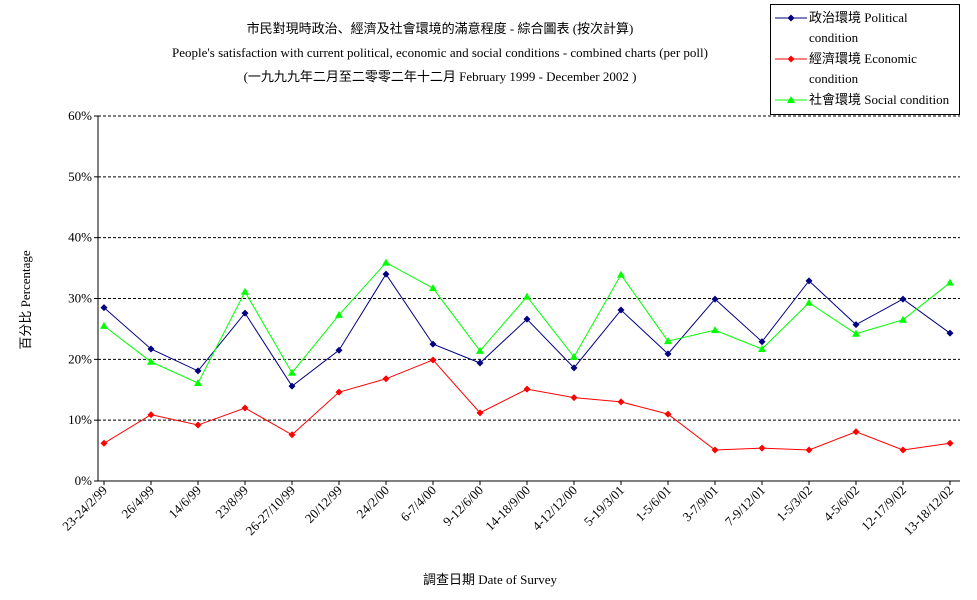 This screenshot has width=977, height=600. Describe the element at coordinates (418, 504) in the screenshot. I see `x-tick-label: 6-7/4/00` at that location.